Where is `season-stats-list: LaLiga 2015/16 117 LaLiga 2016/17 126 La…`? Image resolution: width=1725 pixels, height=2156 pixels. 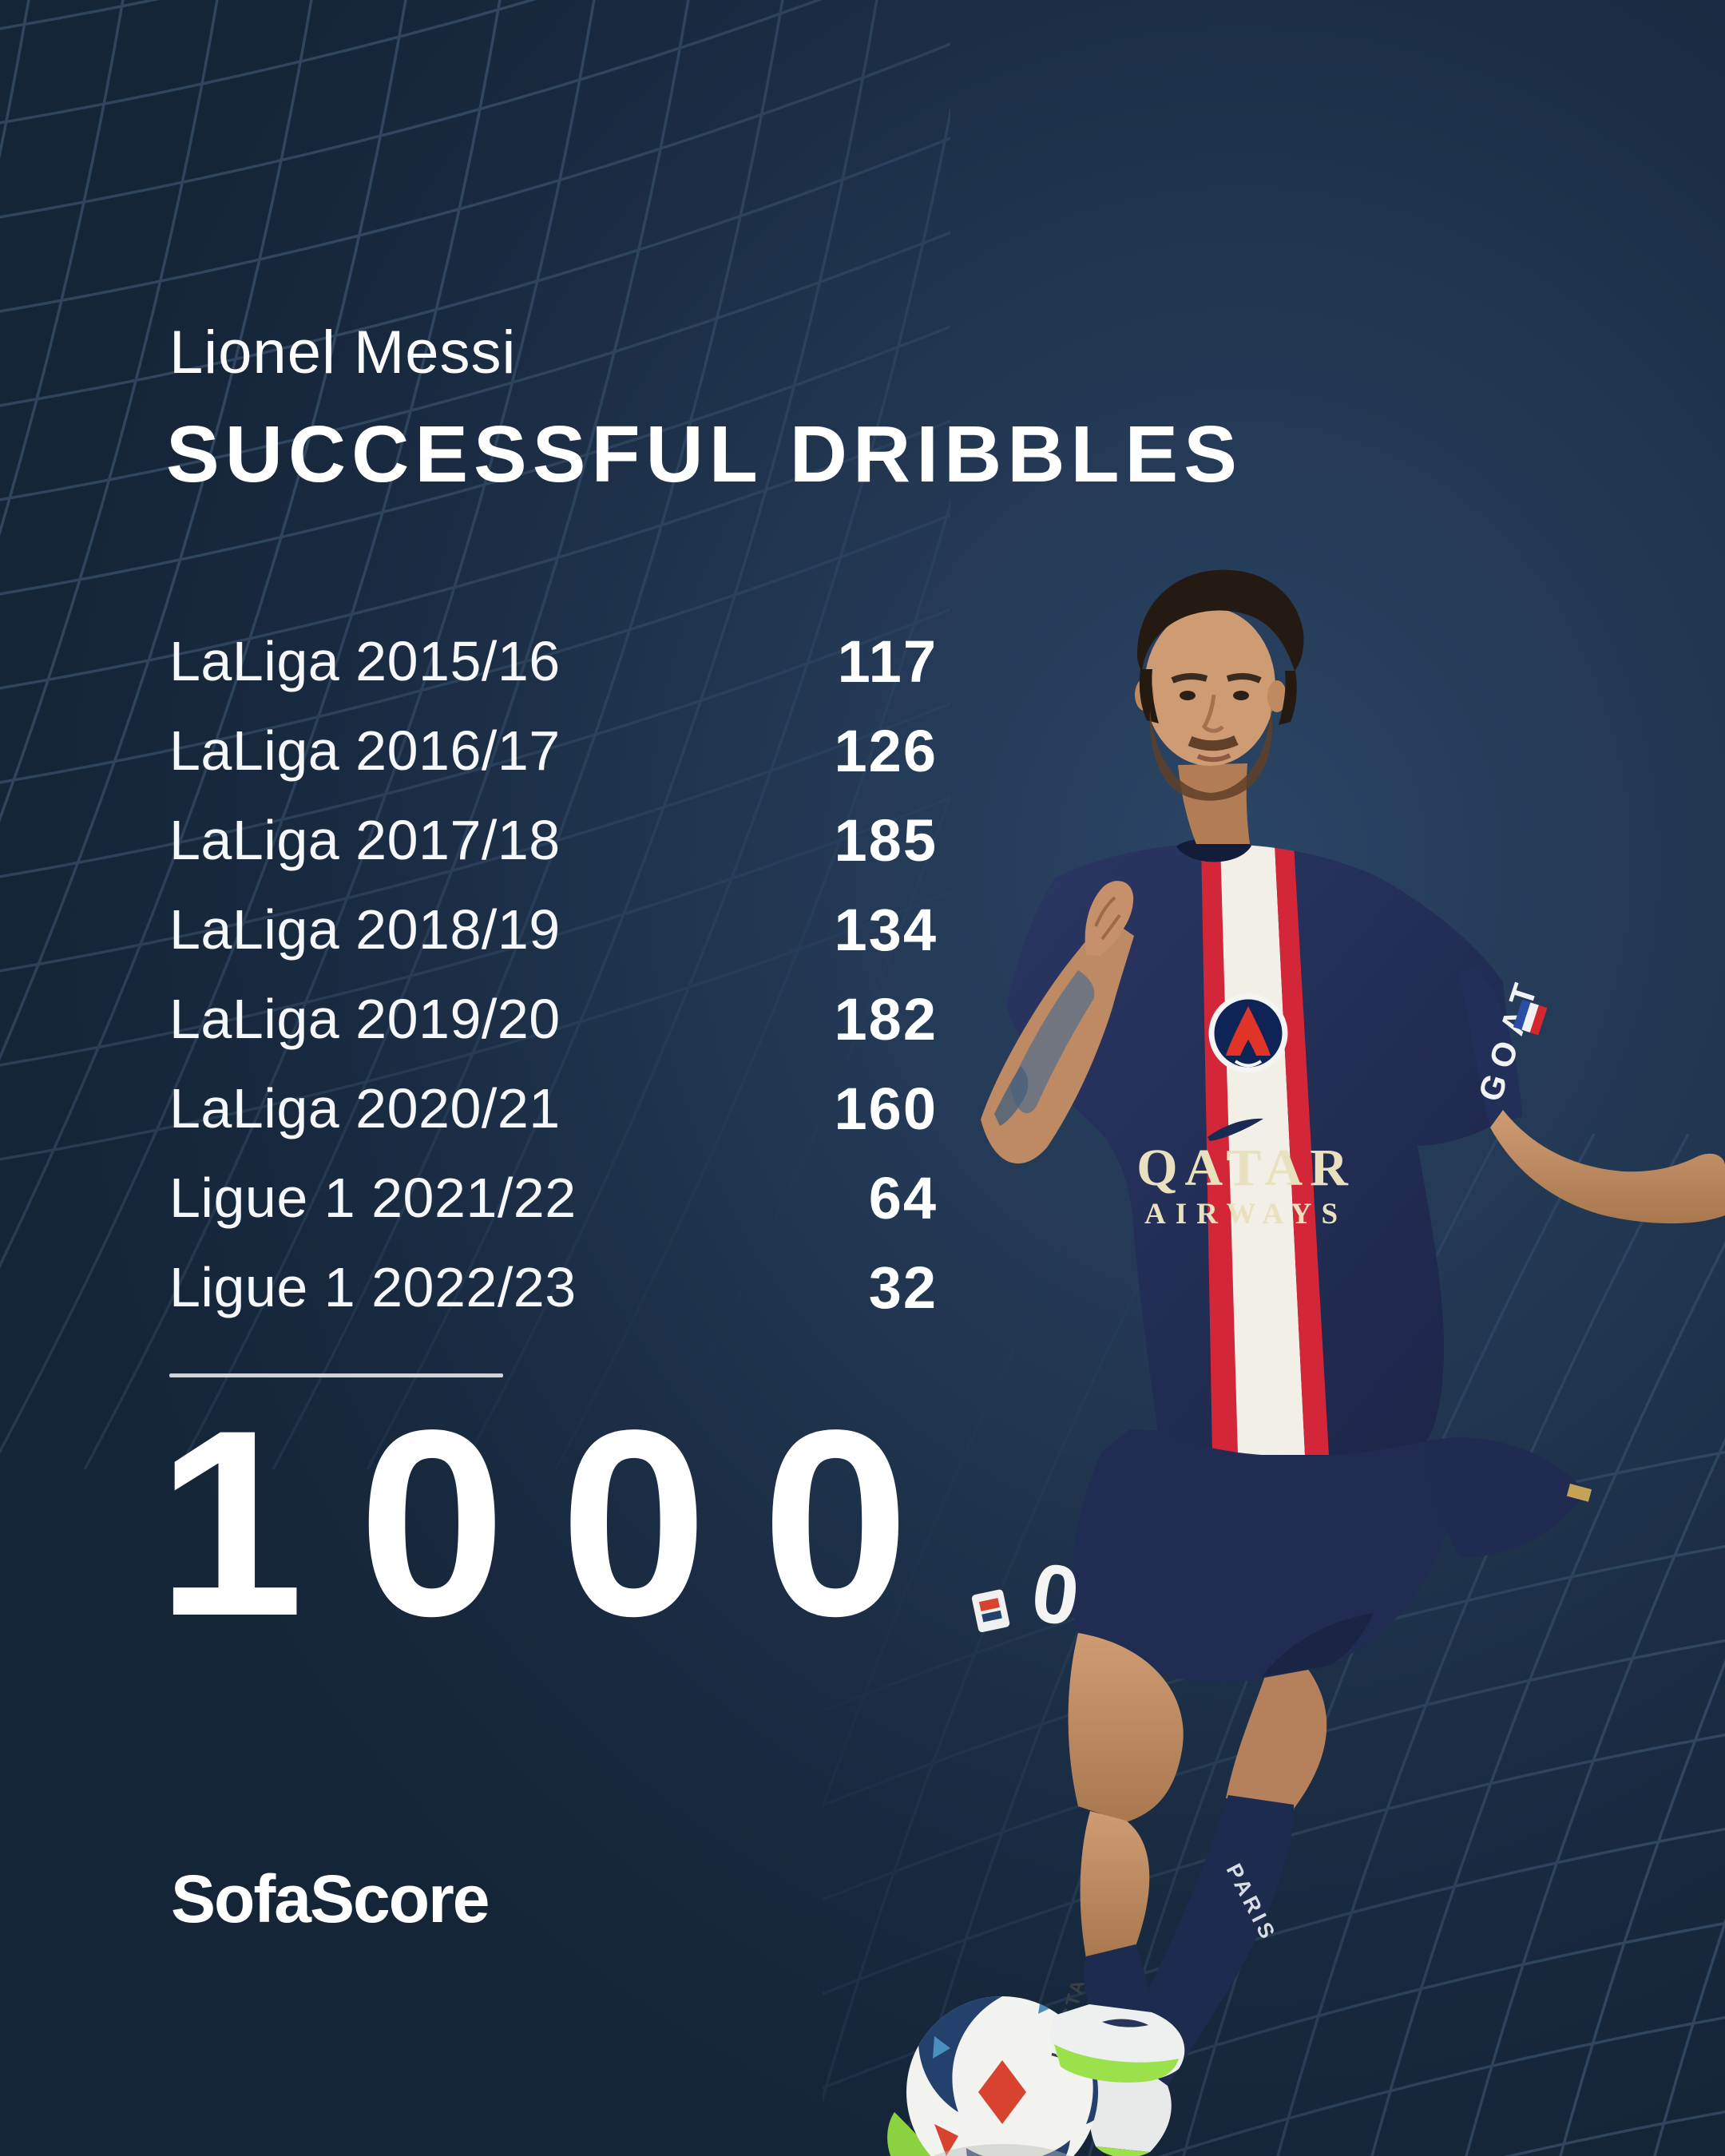
season-stats-list: LaLiga 2015/16 117 LaLiga 2016/17 126 La… is located at coordinates (554, 974).